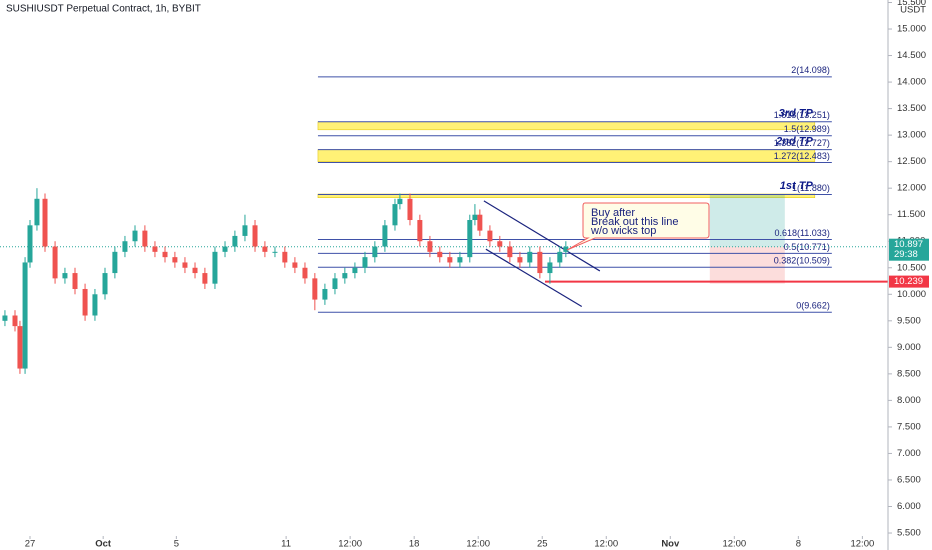  I want to click on y-tick-label: 11.500, so click(911, 214).